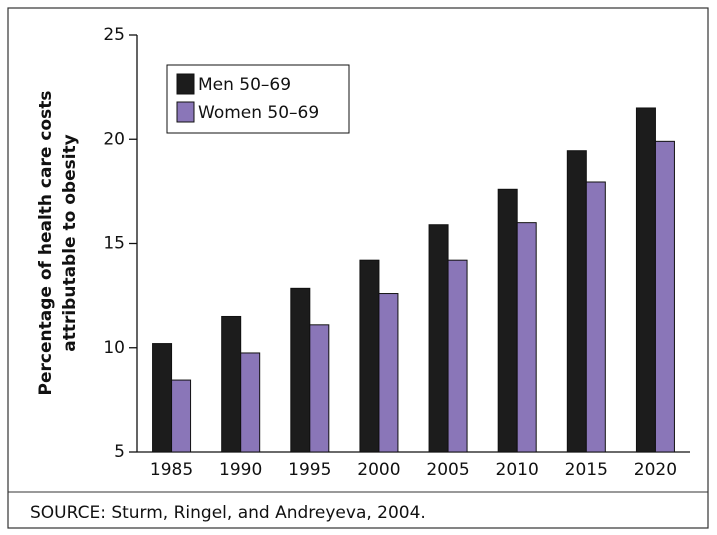  Describe the element at coordinates (240, 470) in the screenshot. I see `x-tick-label: 1990` at that location.